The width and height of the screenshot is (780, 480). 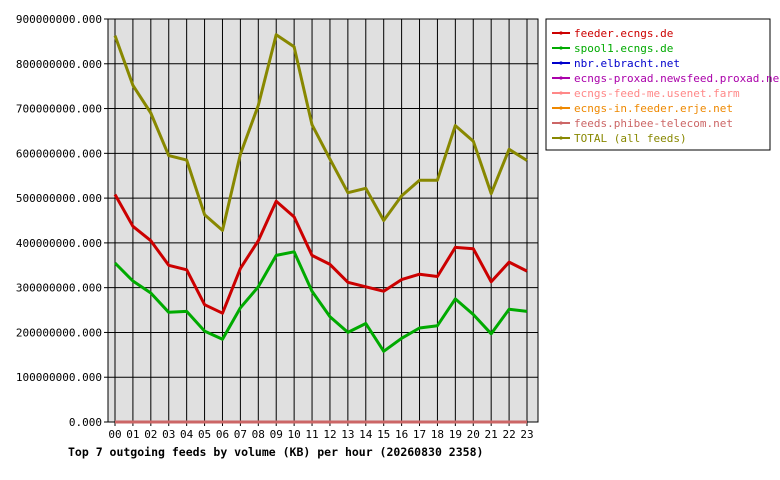 I want to click on legend-box, so click(x=658, y=84).